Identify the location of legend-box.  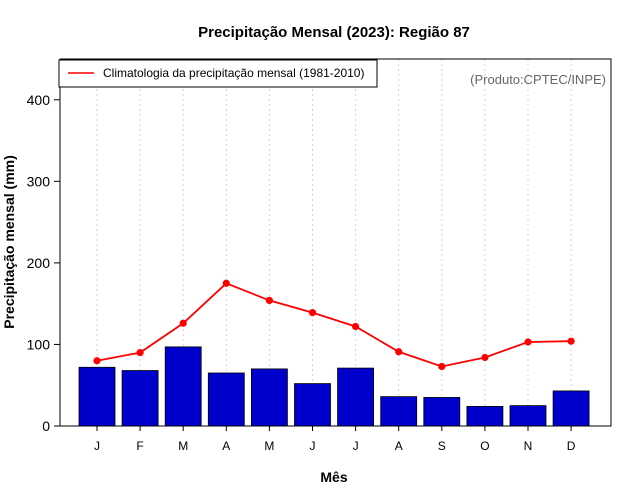
(218, 73).